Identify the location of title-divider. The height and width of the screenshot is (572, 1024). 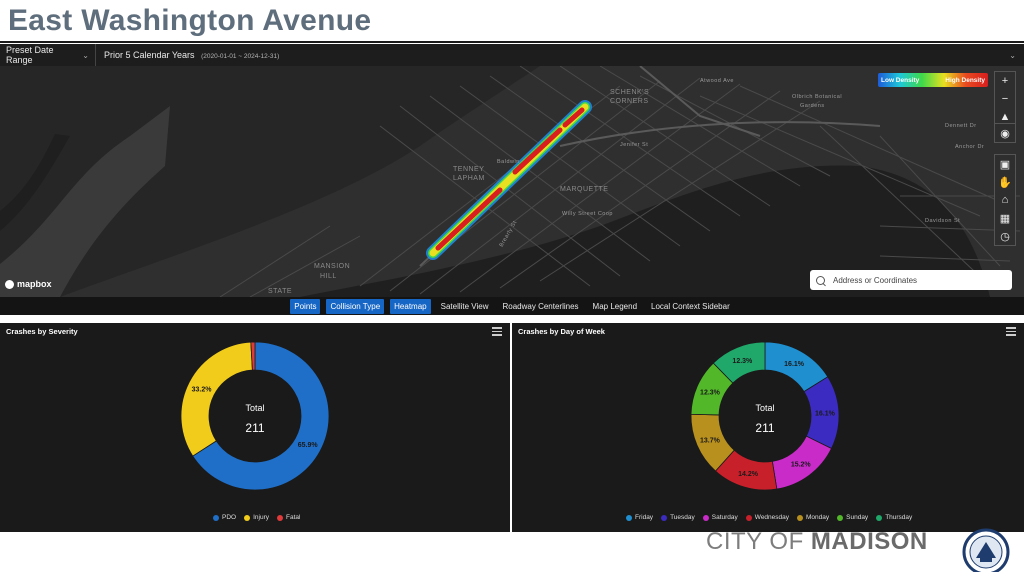
(512, 42).